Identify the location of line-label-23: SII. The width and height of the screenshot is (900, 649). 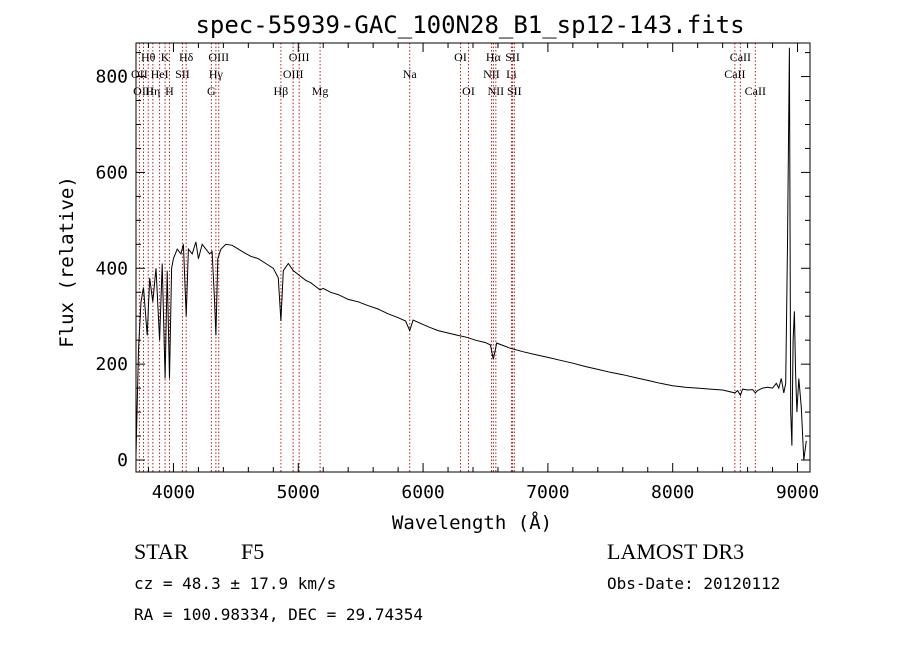
(512, 57).